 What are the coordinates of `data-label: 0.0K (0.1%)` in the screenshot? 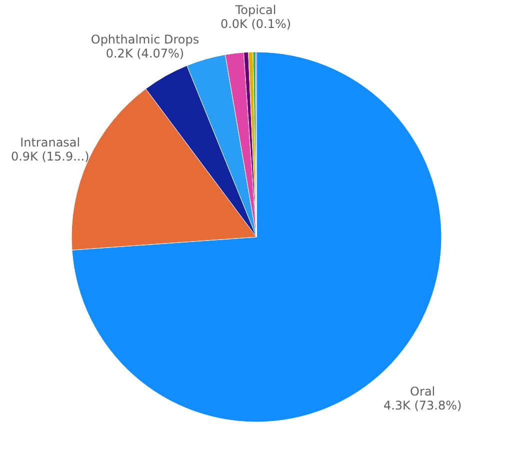 It's located at (256, 24).